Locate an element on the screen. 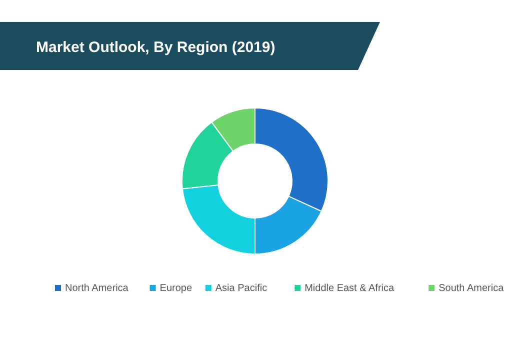  chart-title: Market Outlook, By Region (2019) is located at coordinates (156, 47).